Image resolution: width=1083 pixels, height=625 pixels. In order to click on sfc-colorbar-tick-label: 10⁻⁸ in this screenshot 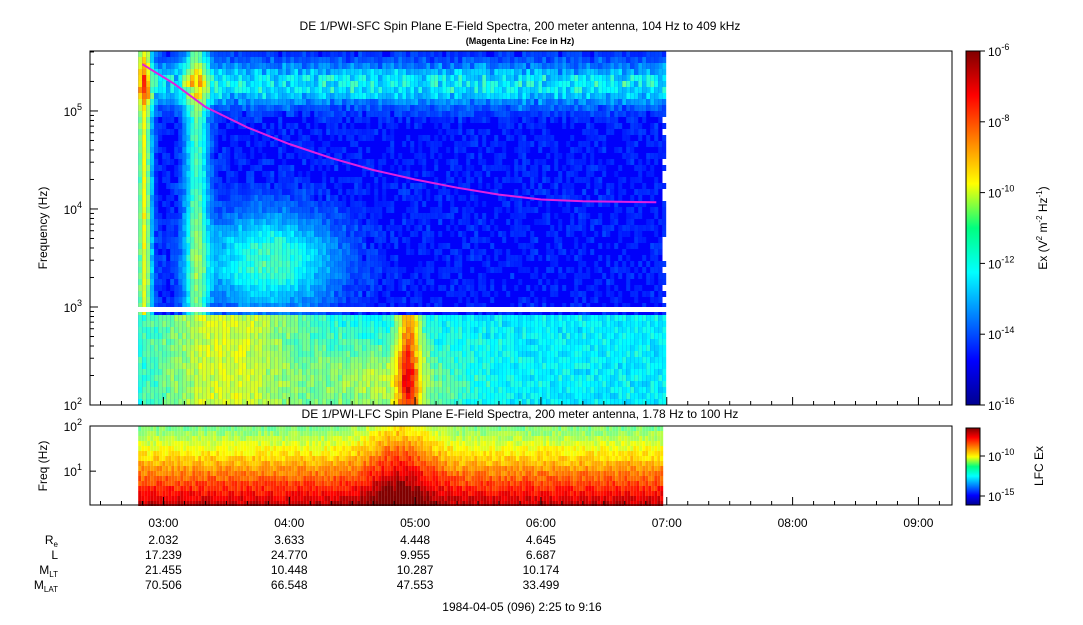, I will do `click(998, 121)`.